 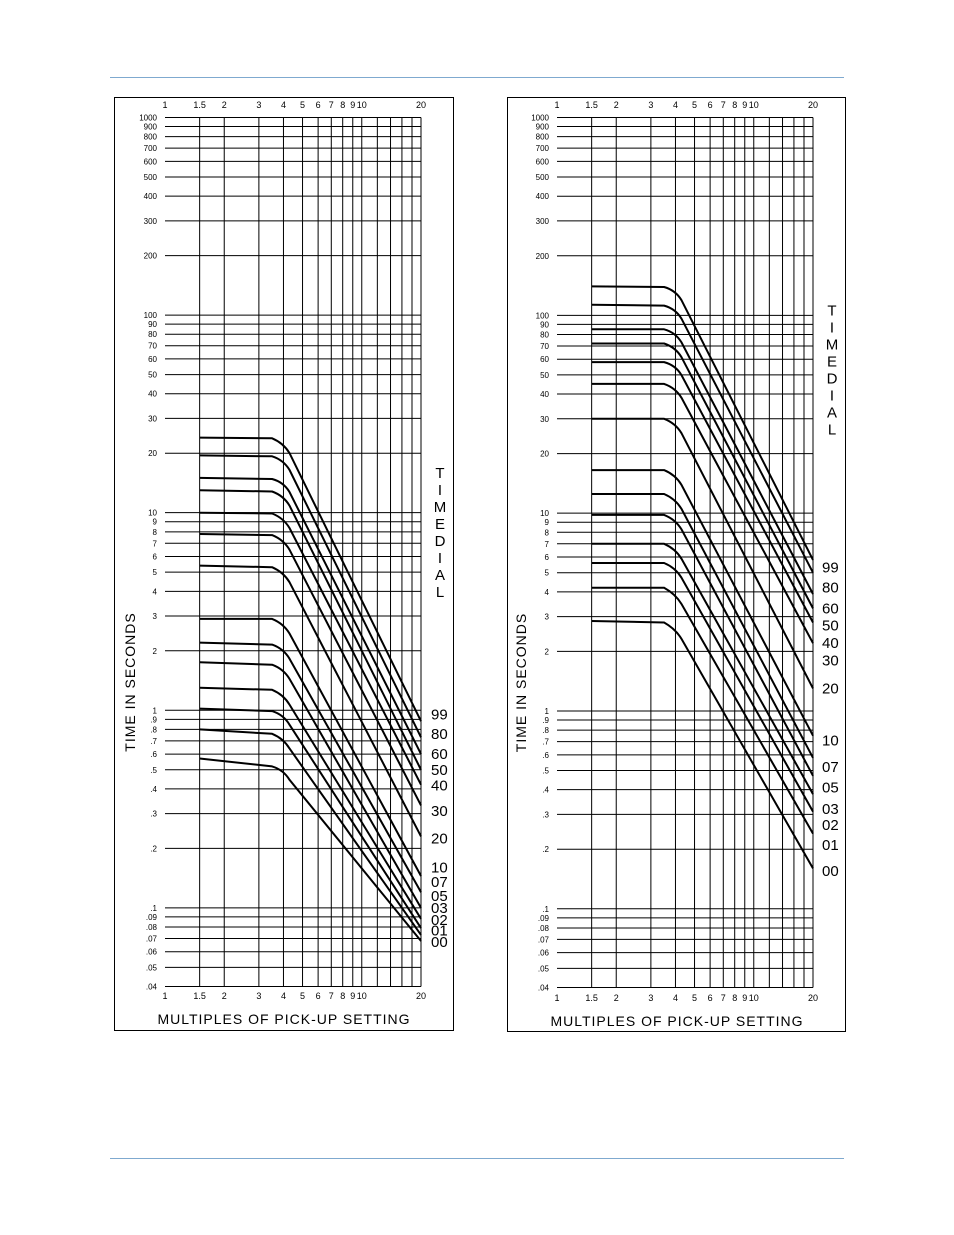 What do you see at coordinates (723, 105) in the screenshot?
I see `x-tick-label: 7` at bounding box center [723, 105].